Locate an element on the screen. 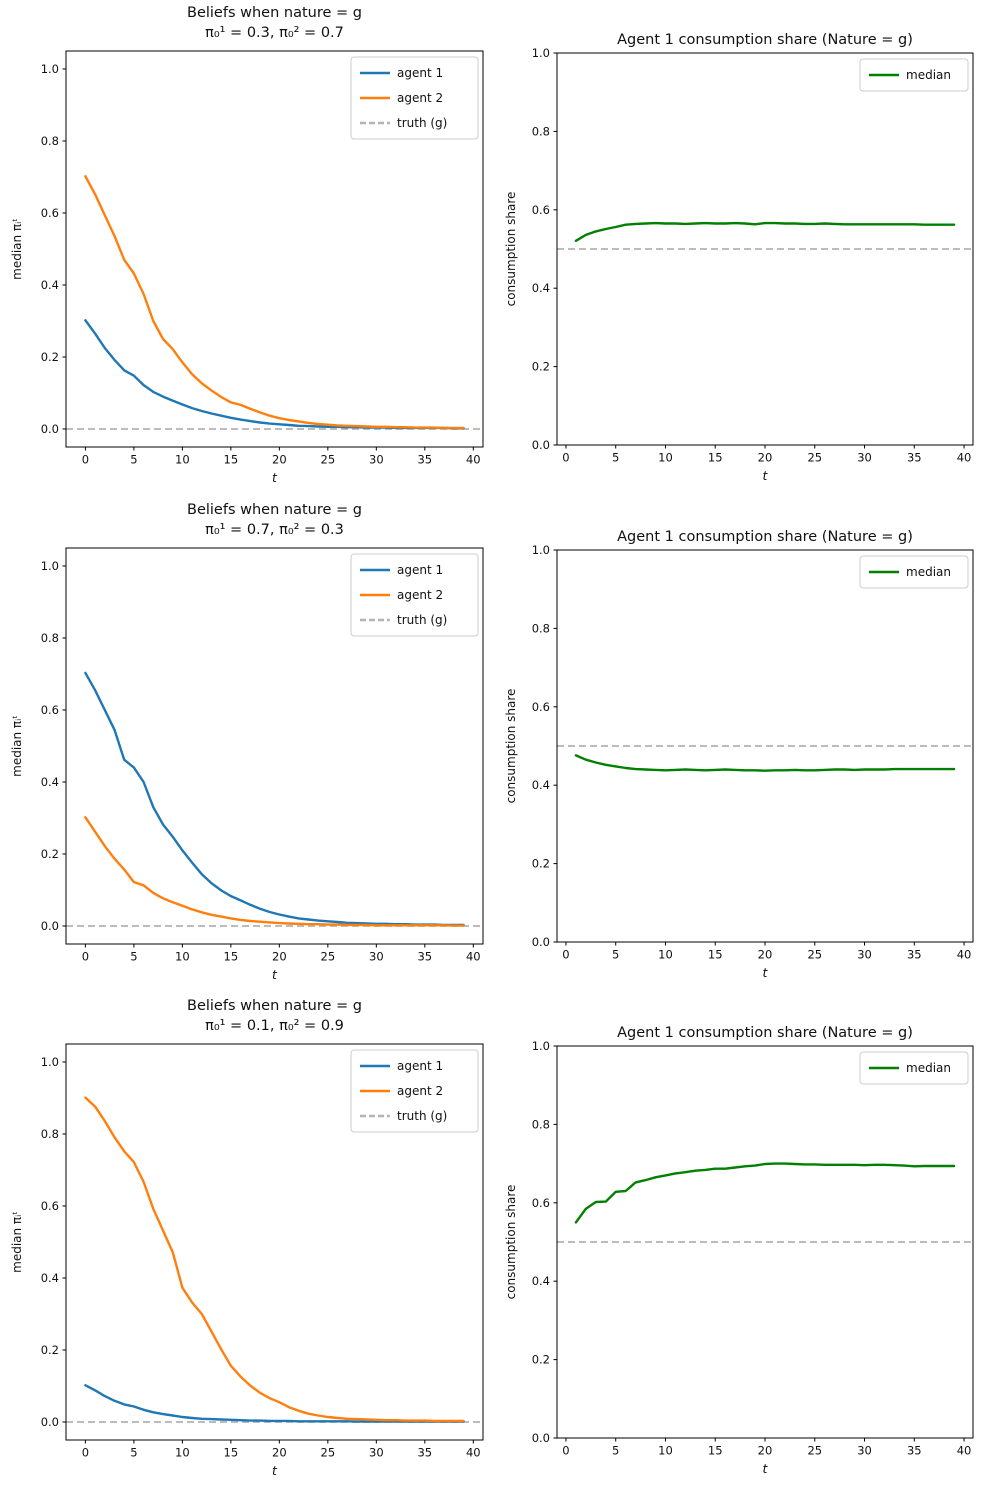 This screenshot has height=1489, width=988. chart-subtitle: π₀¹ = 0.3, π₀² = 0.7 is located at coordinates (274, 33).